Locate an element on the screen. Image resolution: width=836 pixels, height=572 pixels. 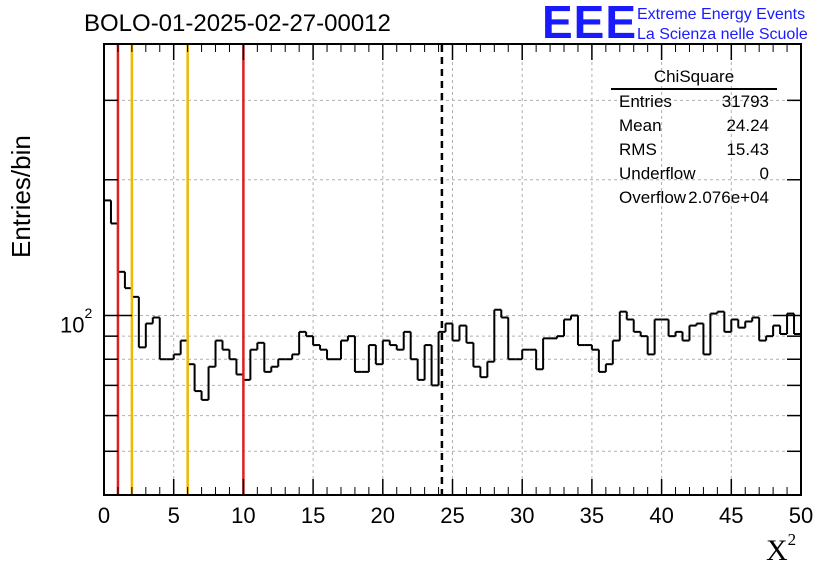
stats-key: Entries is located at coordinates (645, 101).